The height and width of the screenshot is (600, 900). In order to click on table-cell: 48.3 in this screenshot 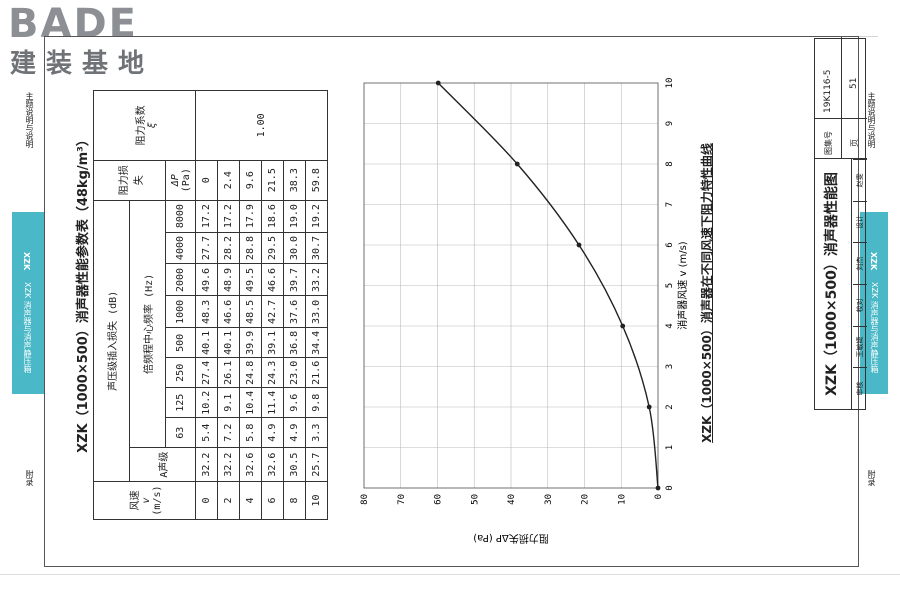, I will do `click(206, 311)`.